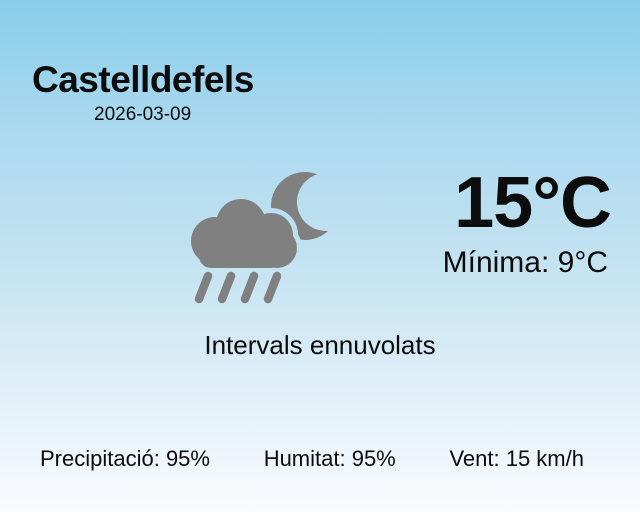 Image resolution: width=640 pixels, height=512 pixels. Describe the element at coordinates (525, 262) in the screenshot. I see `minimum-temperature: Mínima: 9°C` at that location.